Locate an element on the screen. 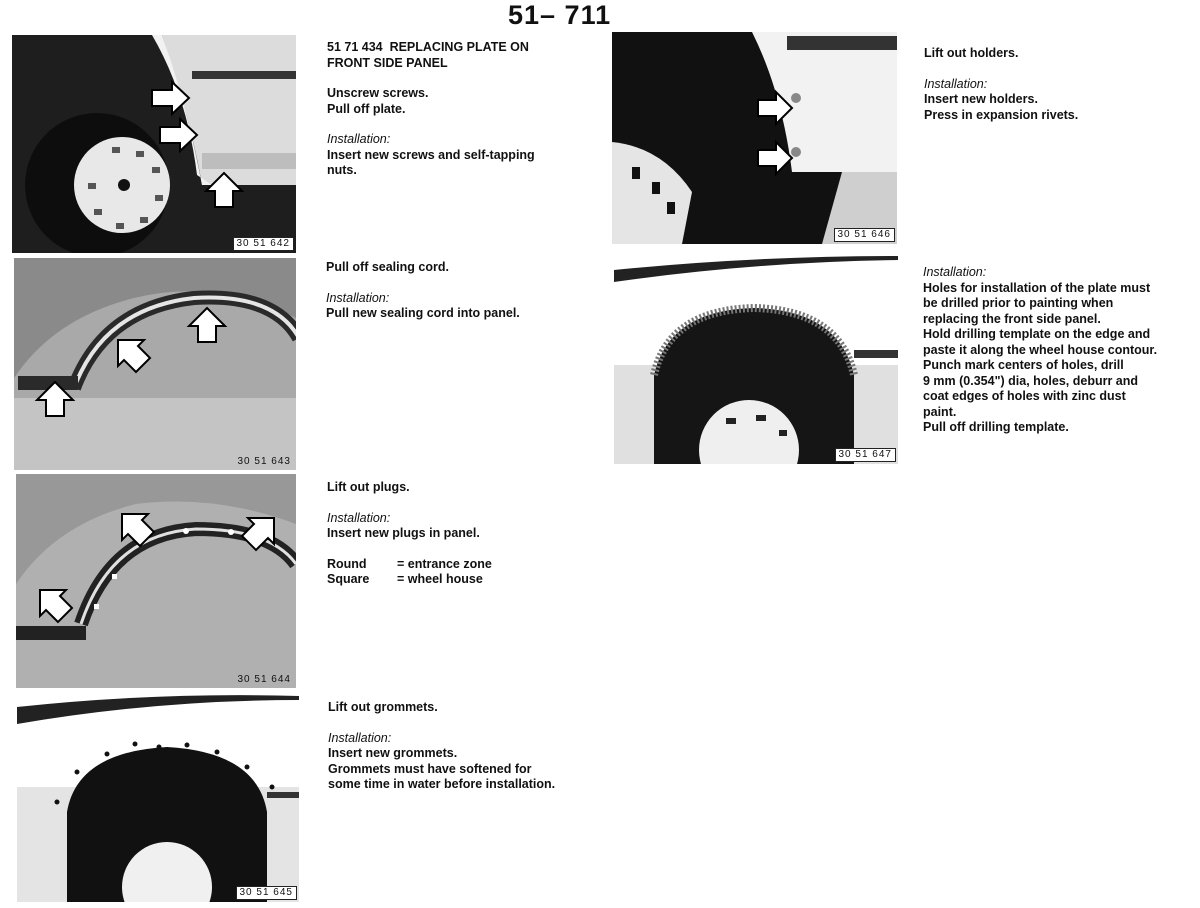 The image size is (1200, 908). legend-value: = wheel house is located at coordinates (440, 579).